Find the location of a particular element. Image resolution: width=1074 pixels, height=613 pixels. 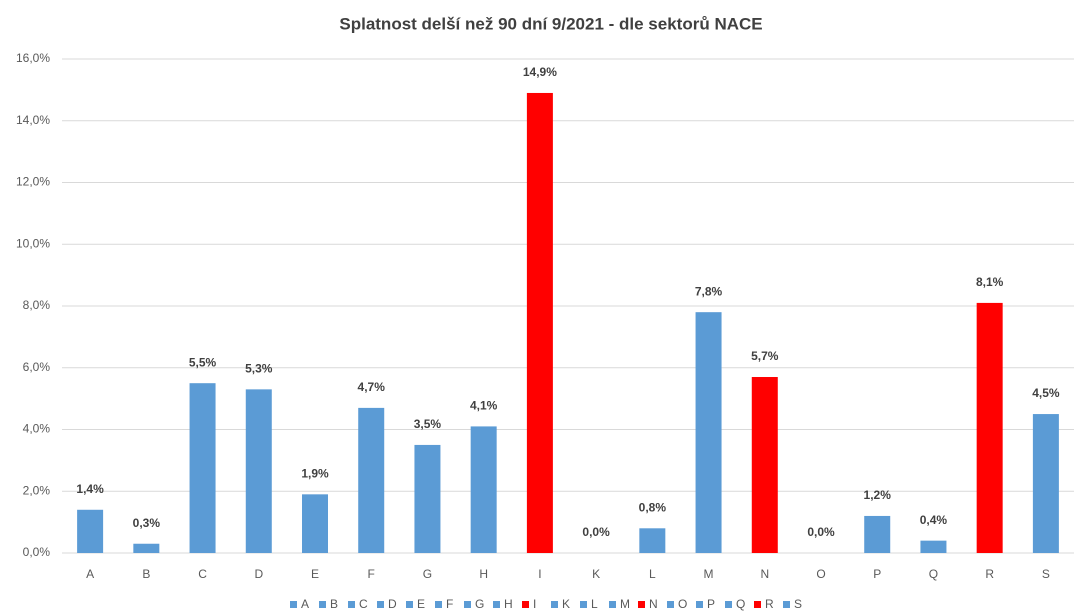

legend-label: A is located at coordinates (305, 604).